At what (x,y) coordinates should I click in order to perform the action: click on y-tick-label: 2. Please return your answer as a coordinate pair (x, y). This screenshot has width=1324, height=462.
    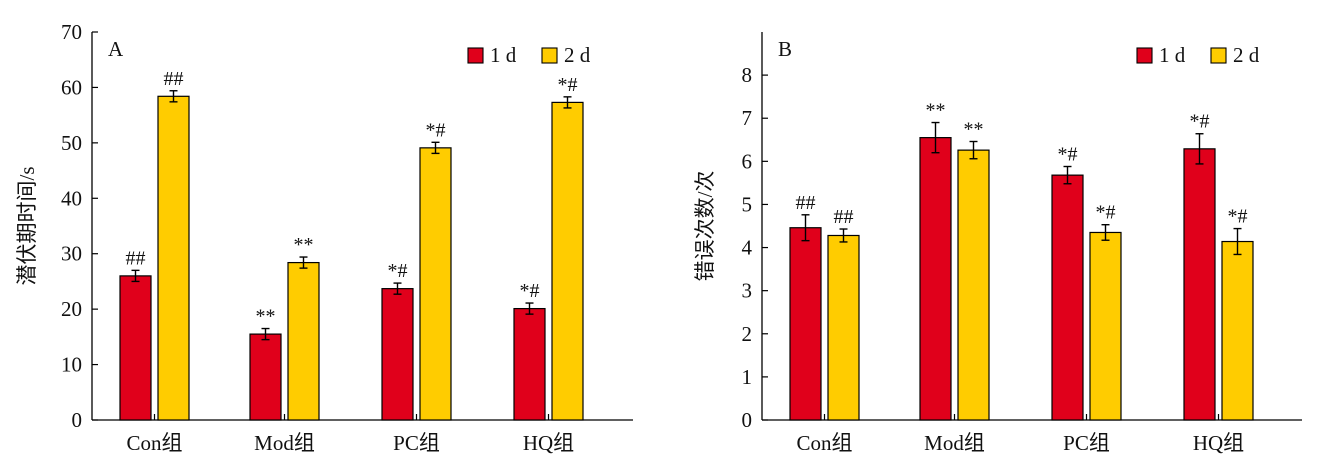
    Looking at the image, I should click on (747, 334).